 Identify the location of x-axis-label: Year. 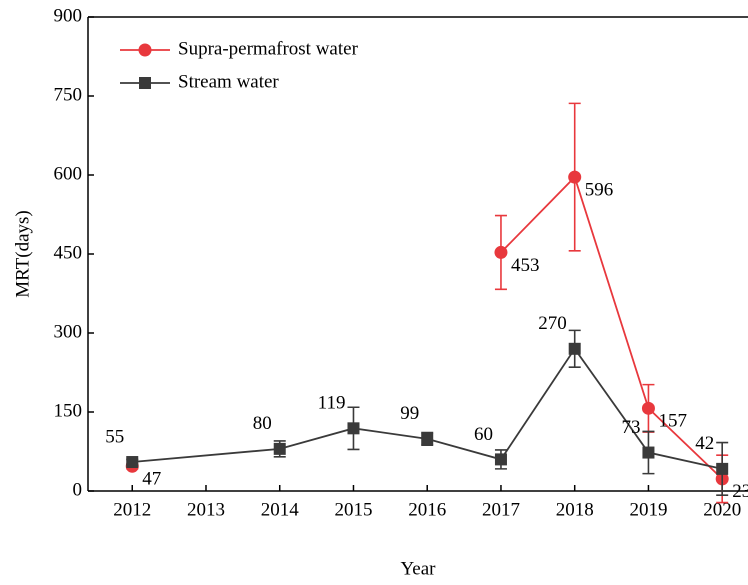
(418, 568).